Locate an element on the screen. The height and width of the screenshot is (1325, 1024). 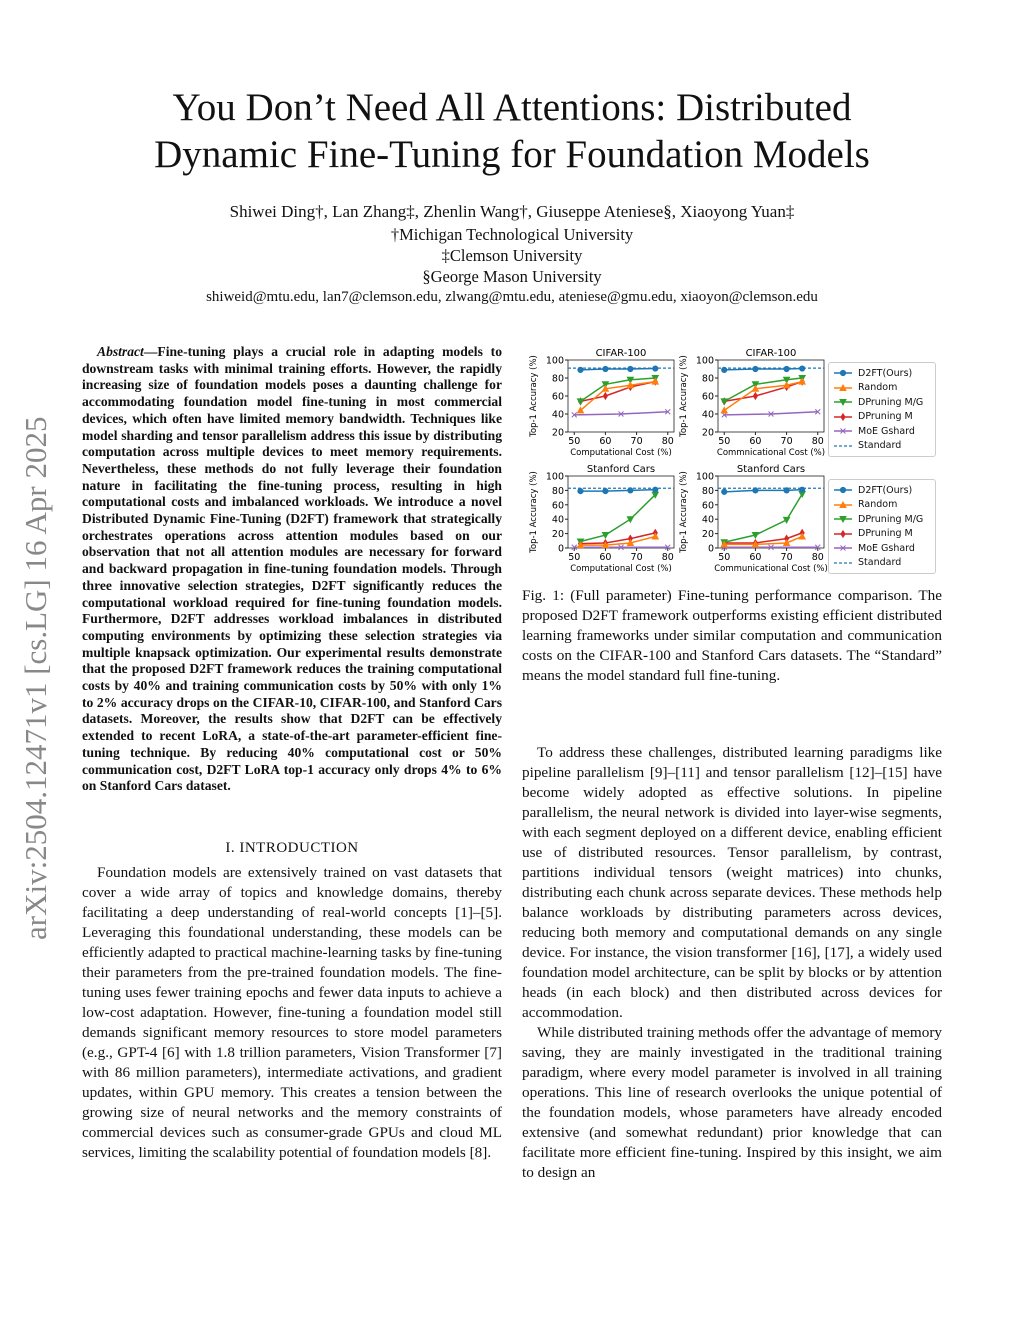
legend-item: MoE Gshard is located at coordinates (882, 431).